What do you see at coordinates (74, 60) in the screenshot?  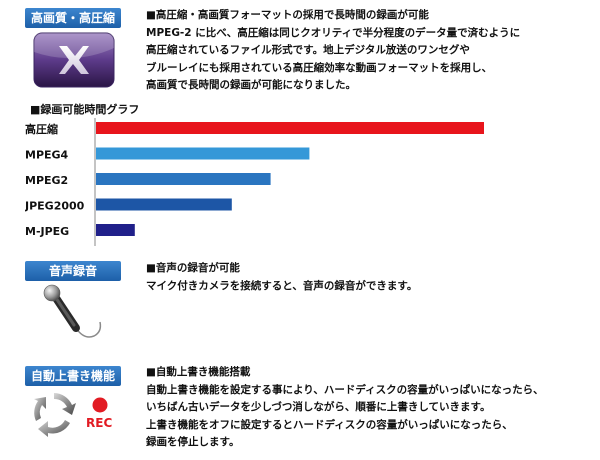 I see `x-video-app-icon` at bounding box center [74, 60].